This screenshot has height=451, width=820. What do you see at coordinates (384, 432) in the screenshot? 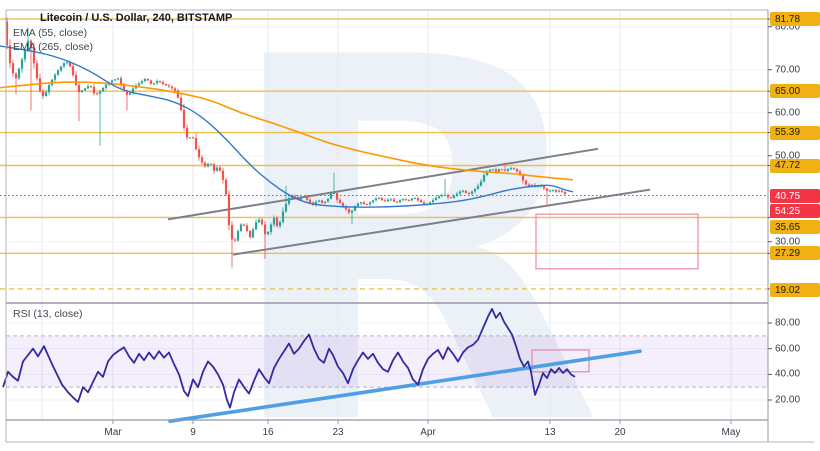
I see `time-axis: Mar 9 16 23 Apr 13 20 May` at bounding box center [384, 432].